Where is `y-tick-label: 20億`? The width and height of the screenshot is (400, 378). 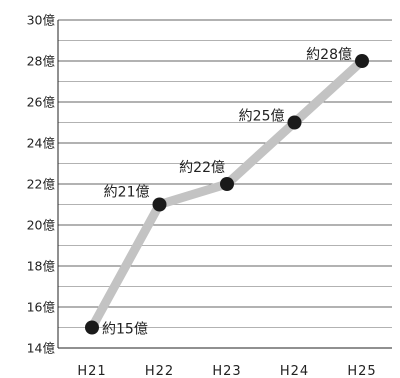 y-tick-label: 20億 is located at coordinates (41, 225).